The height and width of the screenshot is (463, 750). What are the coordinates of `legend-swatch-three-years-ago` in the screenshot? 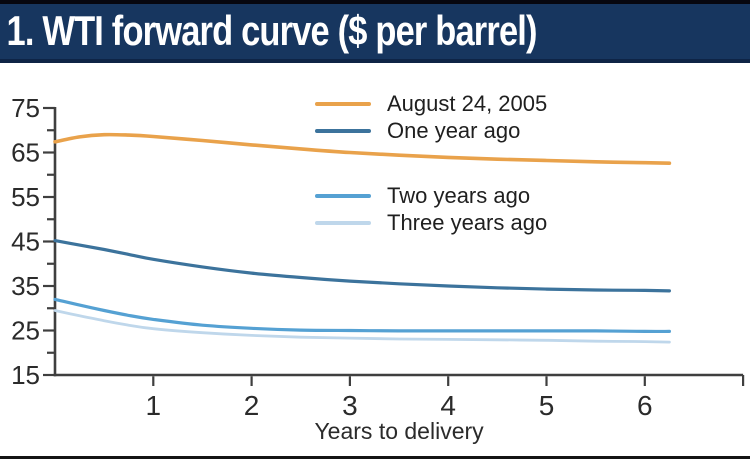 It's located at (343, 222).